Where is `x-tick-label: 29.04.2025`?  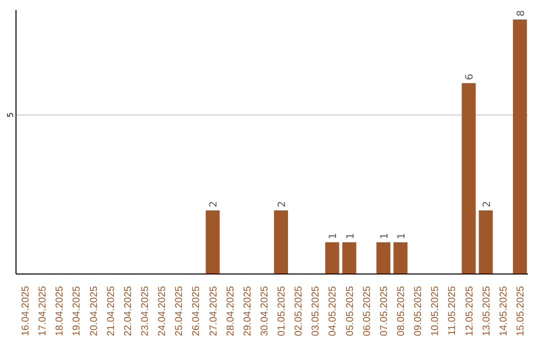
x-tick-label: 29.04.2025 is located at coordinates (248, 311).